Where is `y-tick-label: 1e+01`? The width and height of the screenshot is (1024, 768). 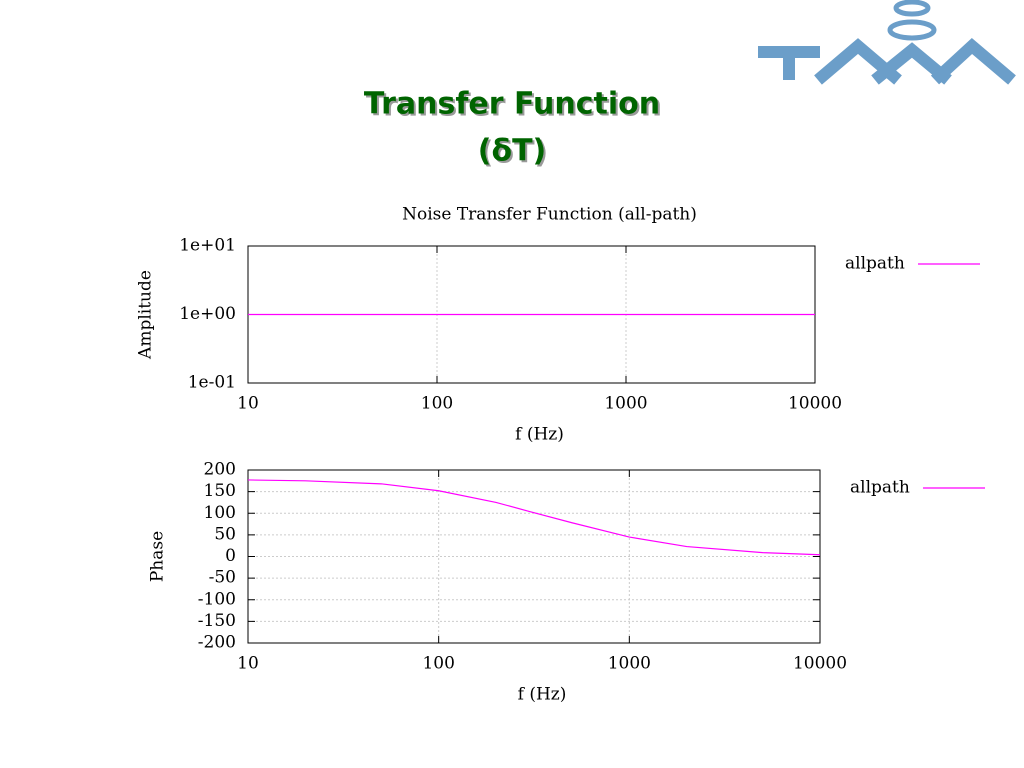 y-tick-label: 1e+01 is located at coordinates (207, 246).